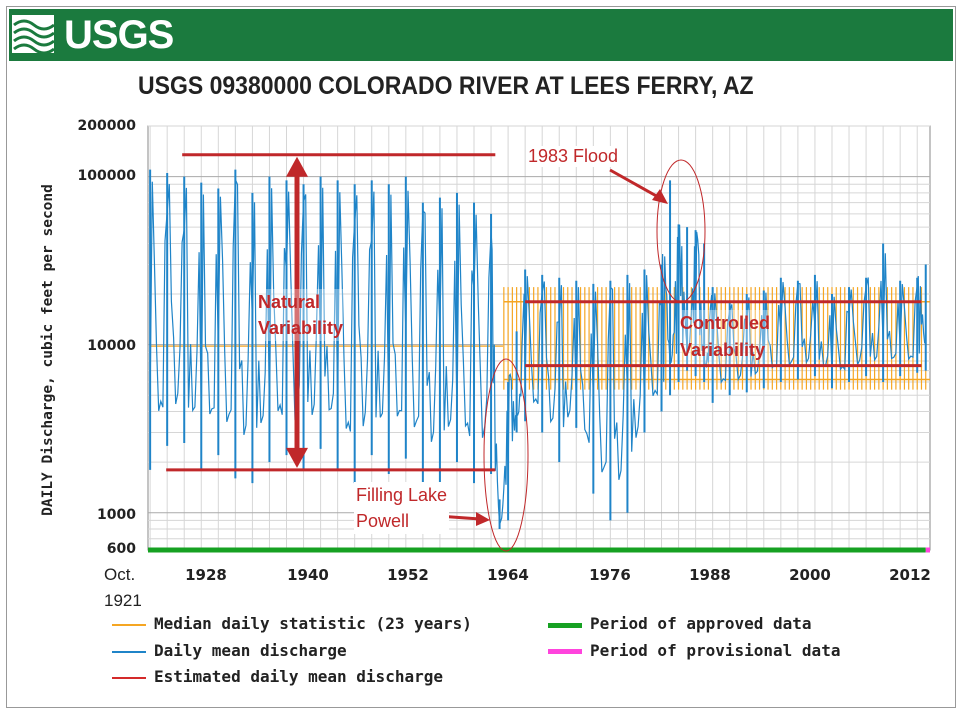 This screenshot has width=960, height=720. What do you see at coordinates (301, 328) in the screenshot?
I see `natural-variability-line2: Variability` at bounding box center [301, 328].